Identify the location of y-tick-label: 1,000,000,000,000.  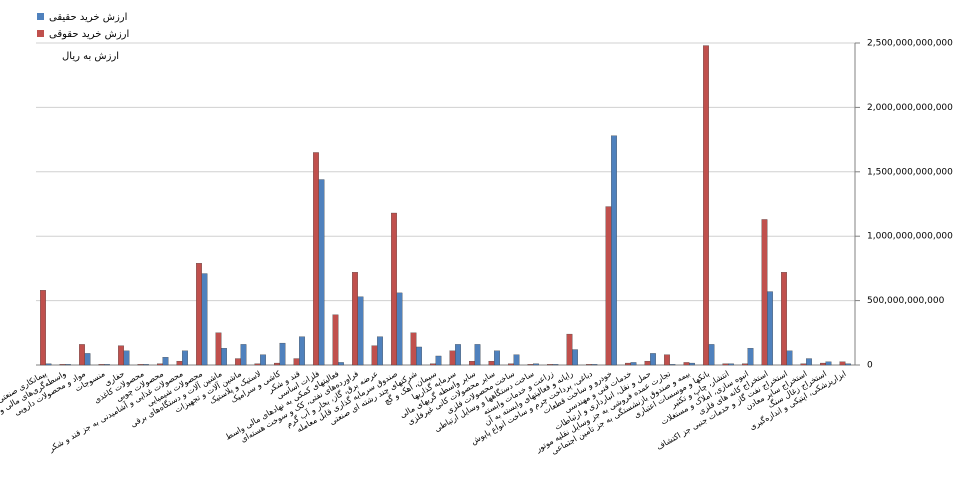
(910, 237).